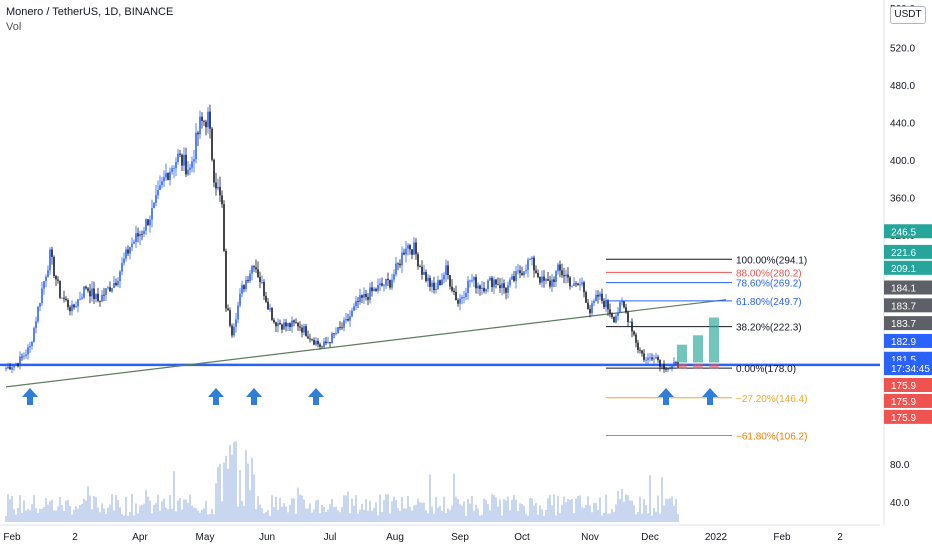 Image resolution: width=932 pixels, height=550 pixels. Describe the element at coordinates (90, 12) in the screenshot. I see `symbol-title: Monero / TetherUS, 1D, BINANCE` at that location.